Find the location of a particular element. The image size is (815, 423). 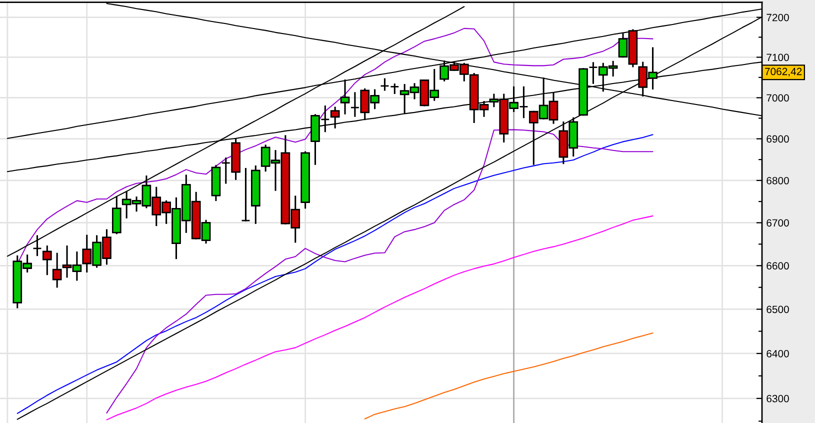

y-tick-label: 6800 is located at coordinates (777, 180).